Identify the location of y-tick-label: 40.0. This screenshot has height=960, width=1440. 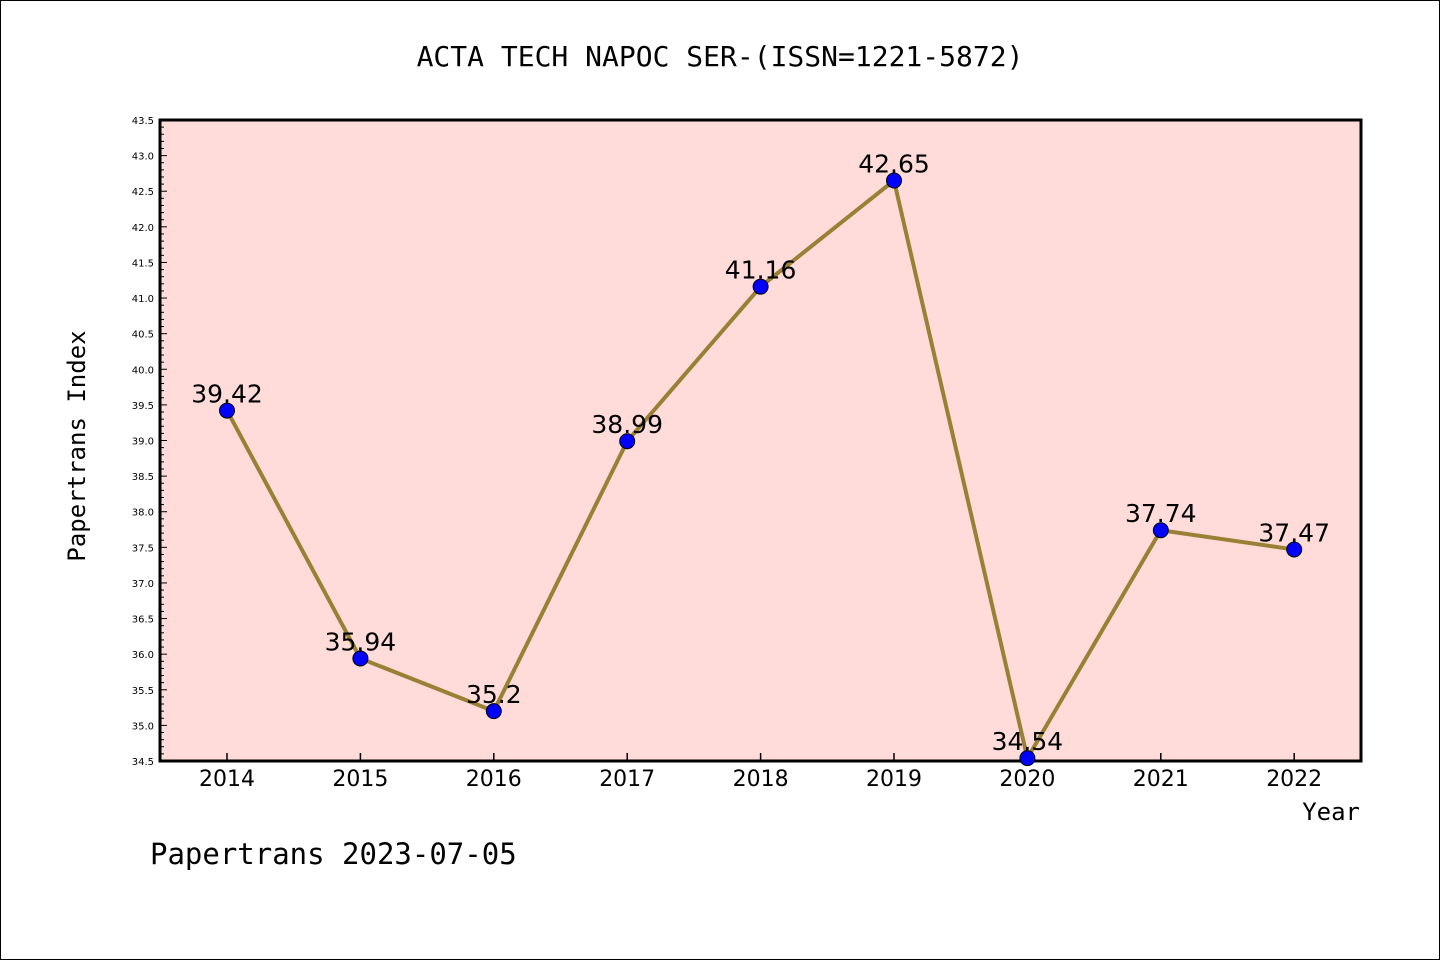
(143, 370).